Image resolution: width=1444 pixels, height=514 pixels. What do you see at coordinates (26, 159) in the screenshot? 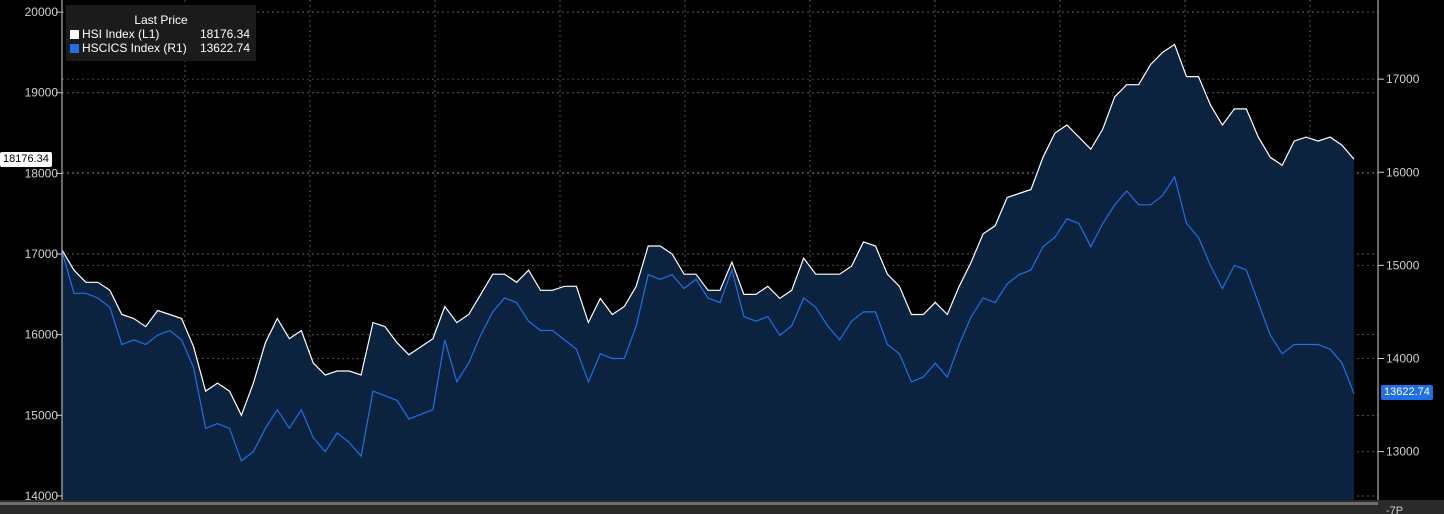
I see `last-price-tag-left: 18176.34` at bounding box center [26, 159].